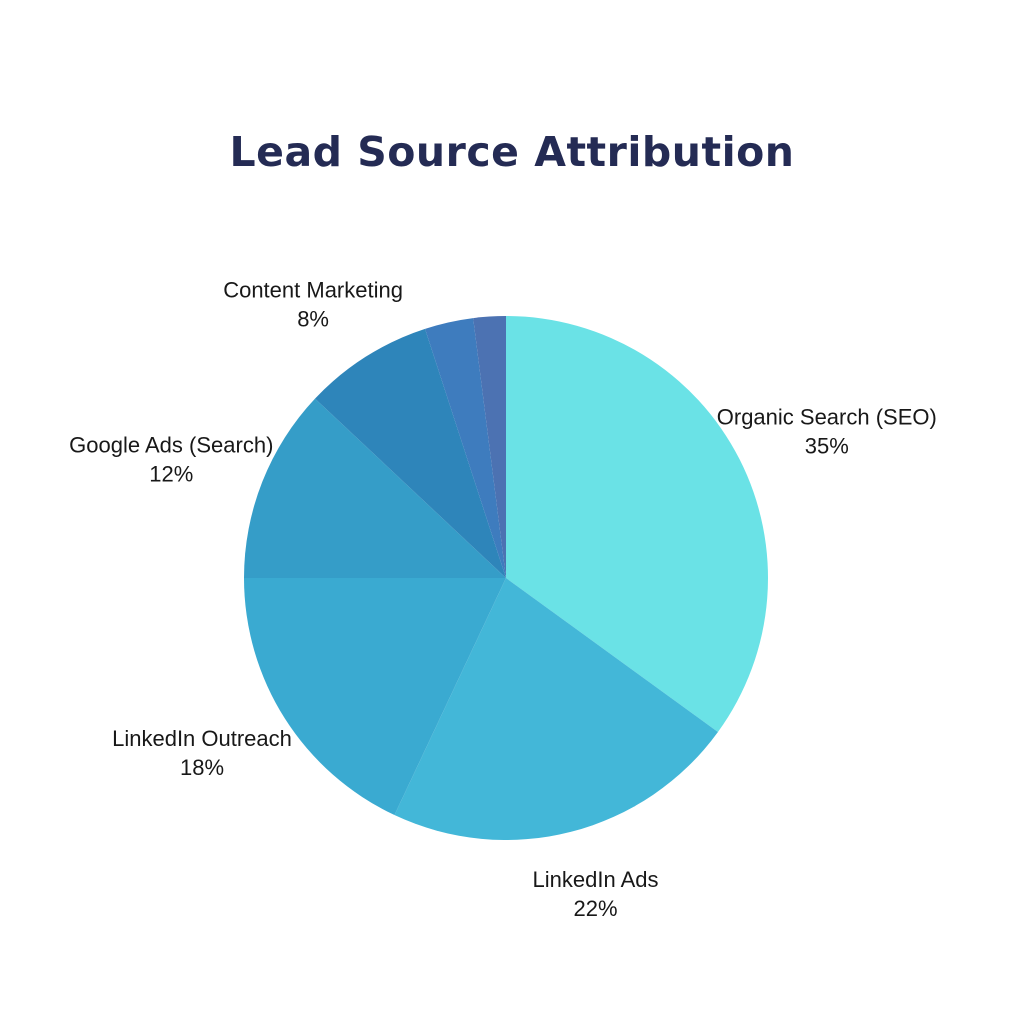 This screenshot has height=1024, width=1024. I want to click on slice-label-organic-search-seo: Organic Search (SEO) 35%, so click(827, 432).